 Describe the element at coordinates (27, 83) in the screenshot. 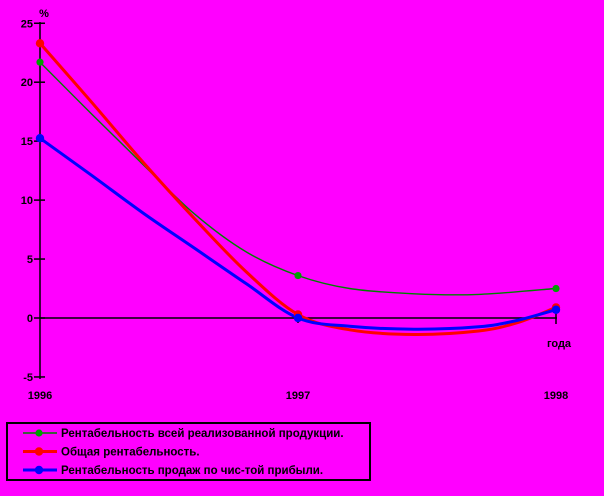

I see `y-tick-label: 20` at that location.